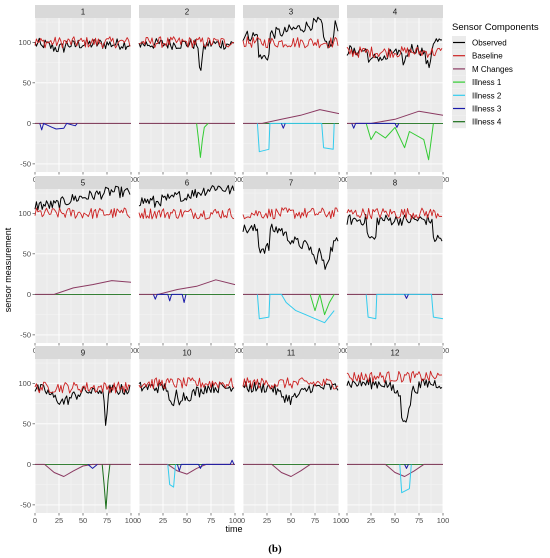  I want to click on facet-label: 8, so click(395, 183).